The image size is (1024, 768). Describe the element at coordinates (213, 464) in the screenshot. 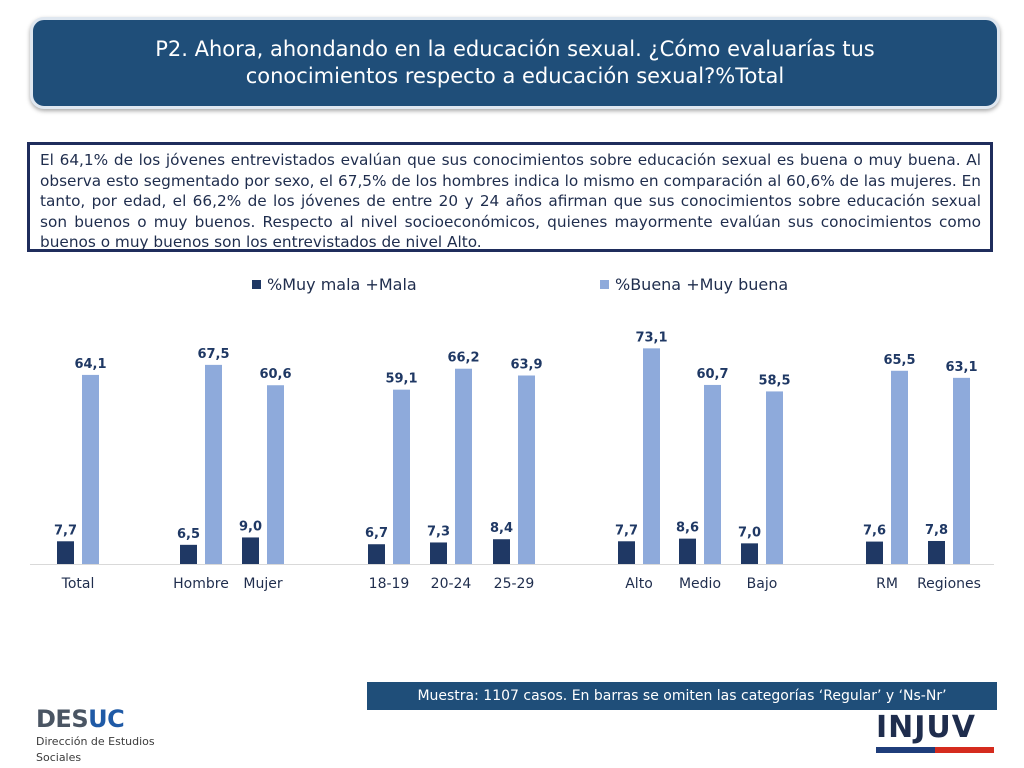

I see `bar-buena-hombre` at that location.